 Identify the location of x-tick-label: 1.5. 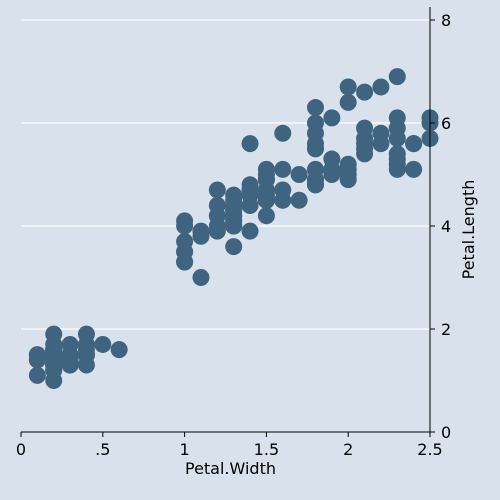
(266, 449).